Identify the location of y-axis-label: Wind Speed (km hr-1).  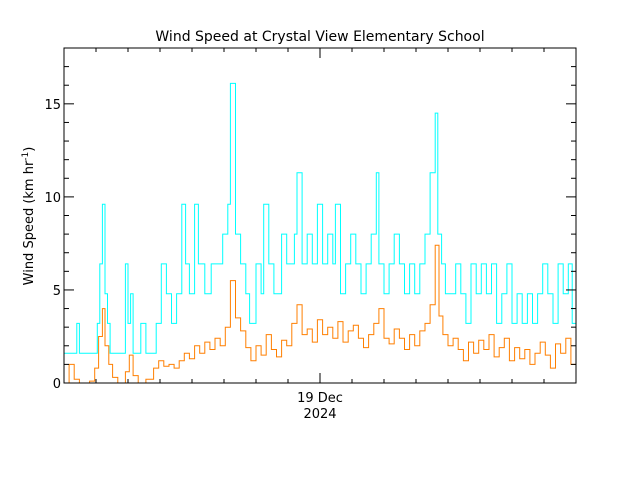
(29, 216).